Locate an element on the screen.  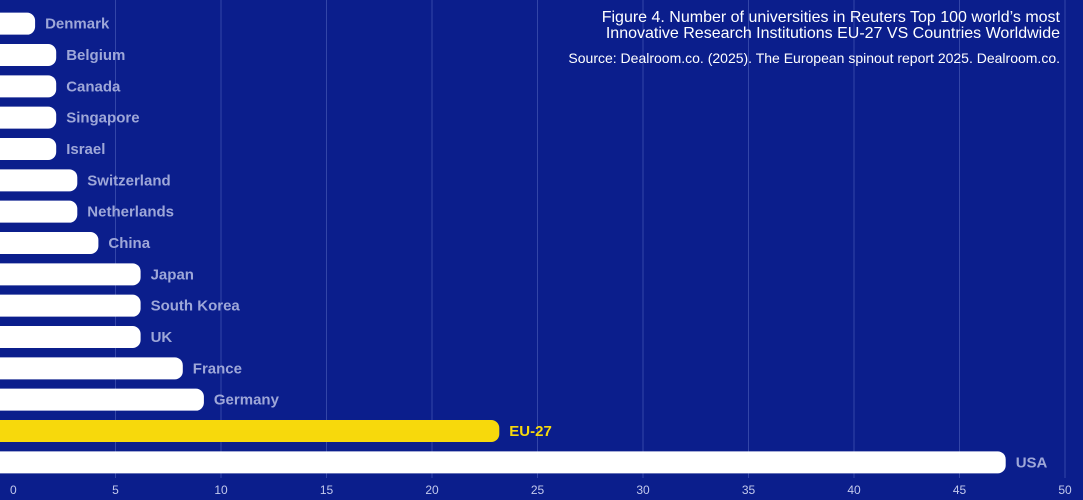
category-label: Germany is located at coordinates (247, 400).